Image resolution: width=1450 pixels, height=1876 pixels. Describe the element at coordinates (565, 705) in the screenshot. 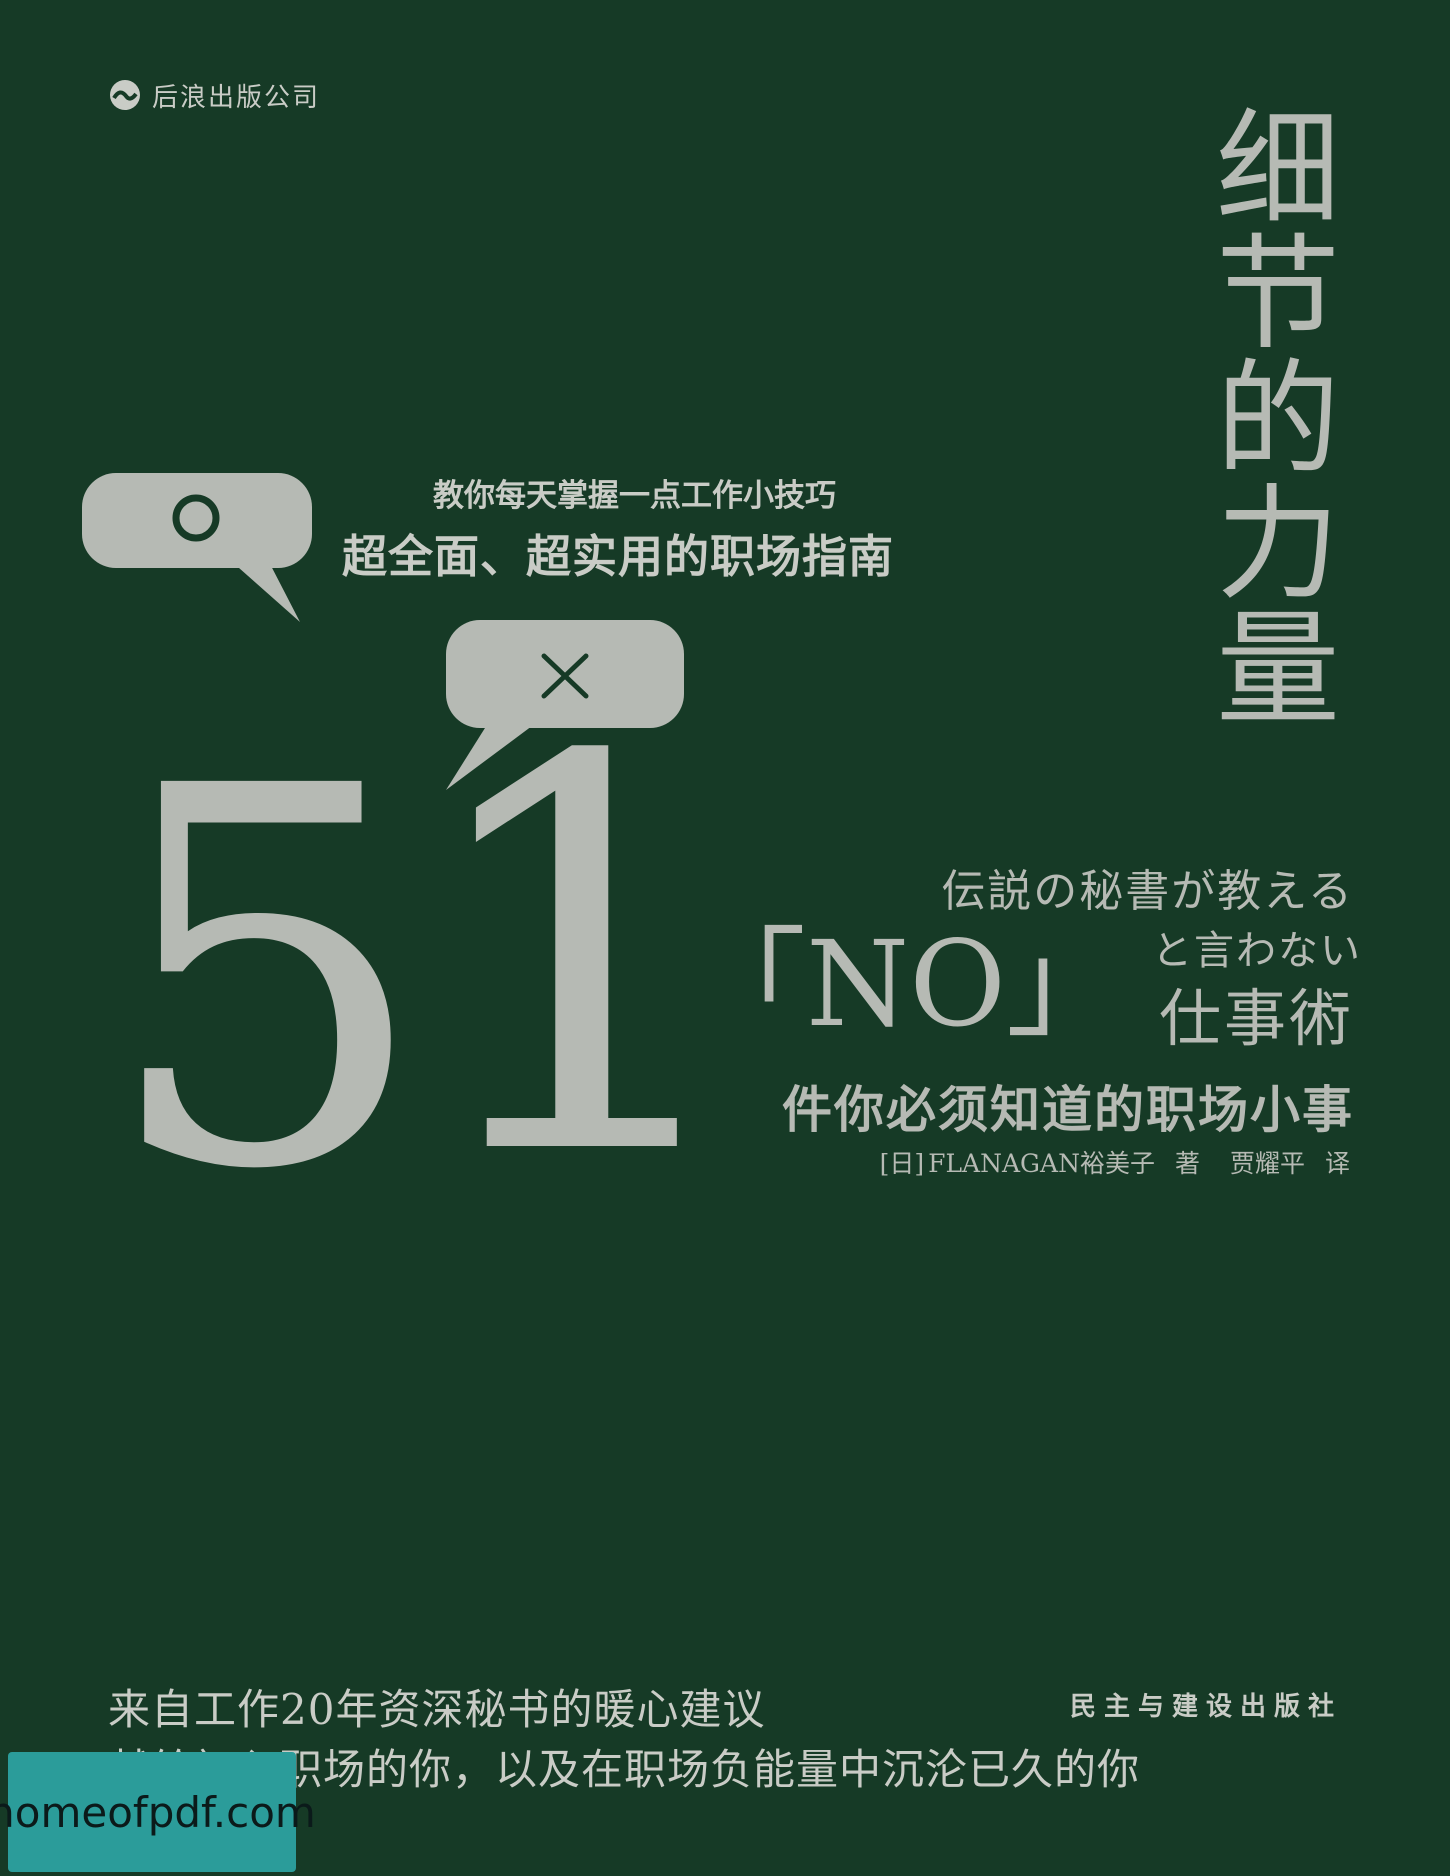

I see `cross-bubble` at that location.